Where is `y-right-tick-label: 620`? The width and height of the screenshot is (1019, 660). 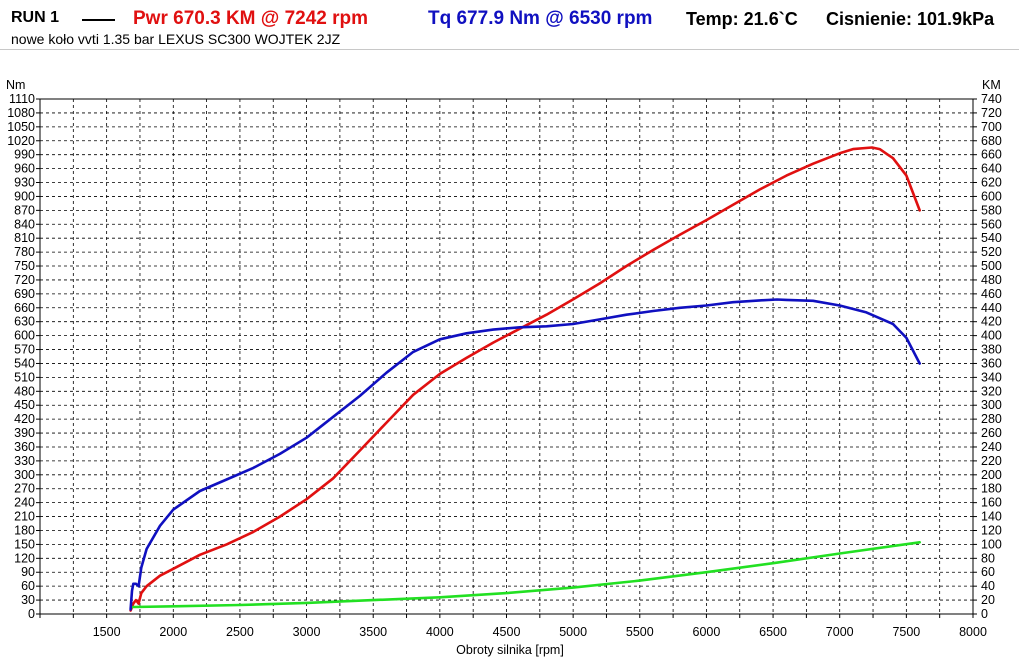
y-right-tick-label: 620 is located at coordinates (991, 183).